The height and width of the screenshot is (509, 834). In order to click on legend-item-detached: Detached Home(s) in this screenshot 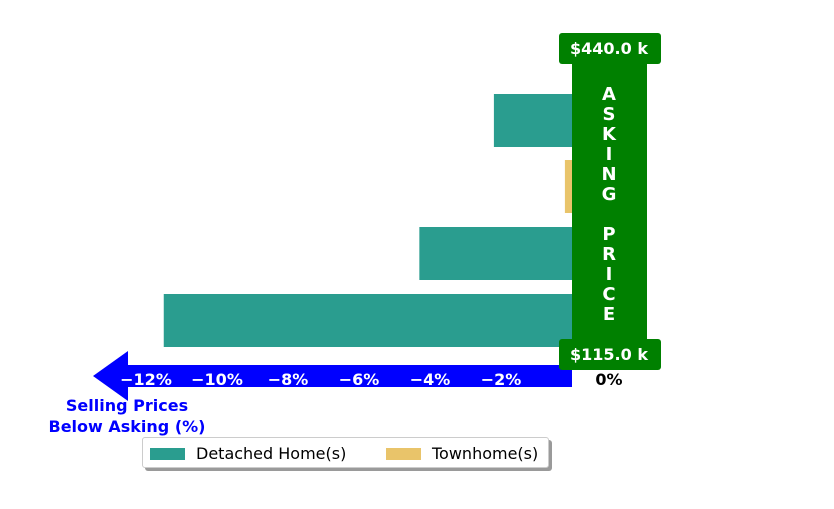, I will do `click(248, 453)`.